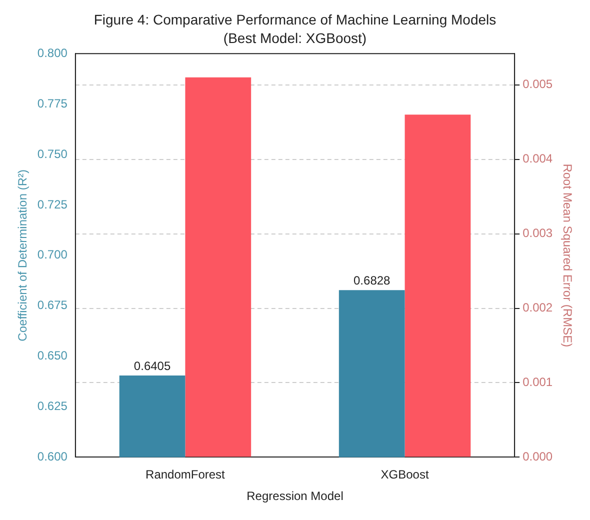 Image resolution: width=590 pixels, height=520 pixels. What do you see at coordinates (52, 355) in the screenshot?
I see `y-tick-label: 0.650` at bounding box center [52, 355].